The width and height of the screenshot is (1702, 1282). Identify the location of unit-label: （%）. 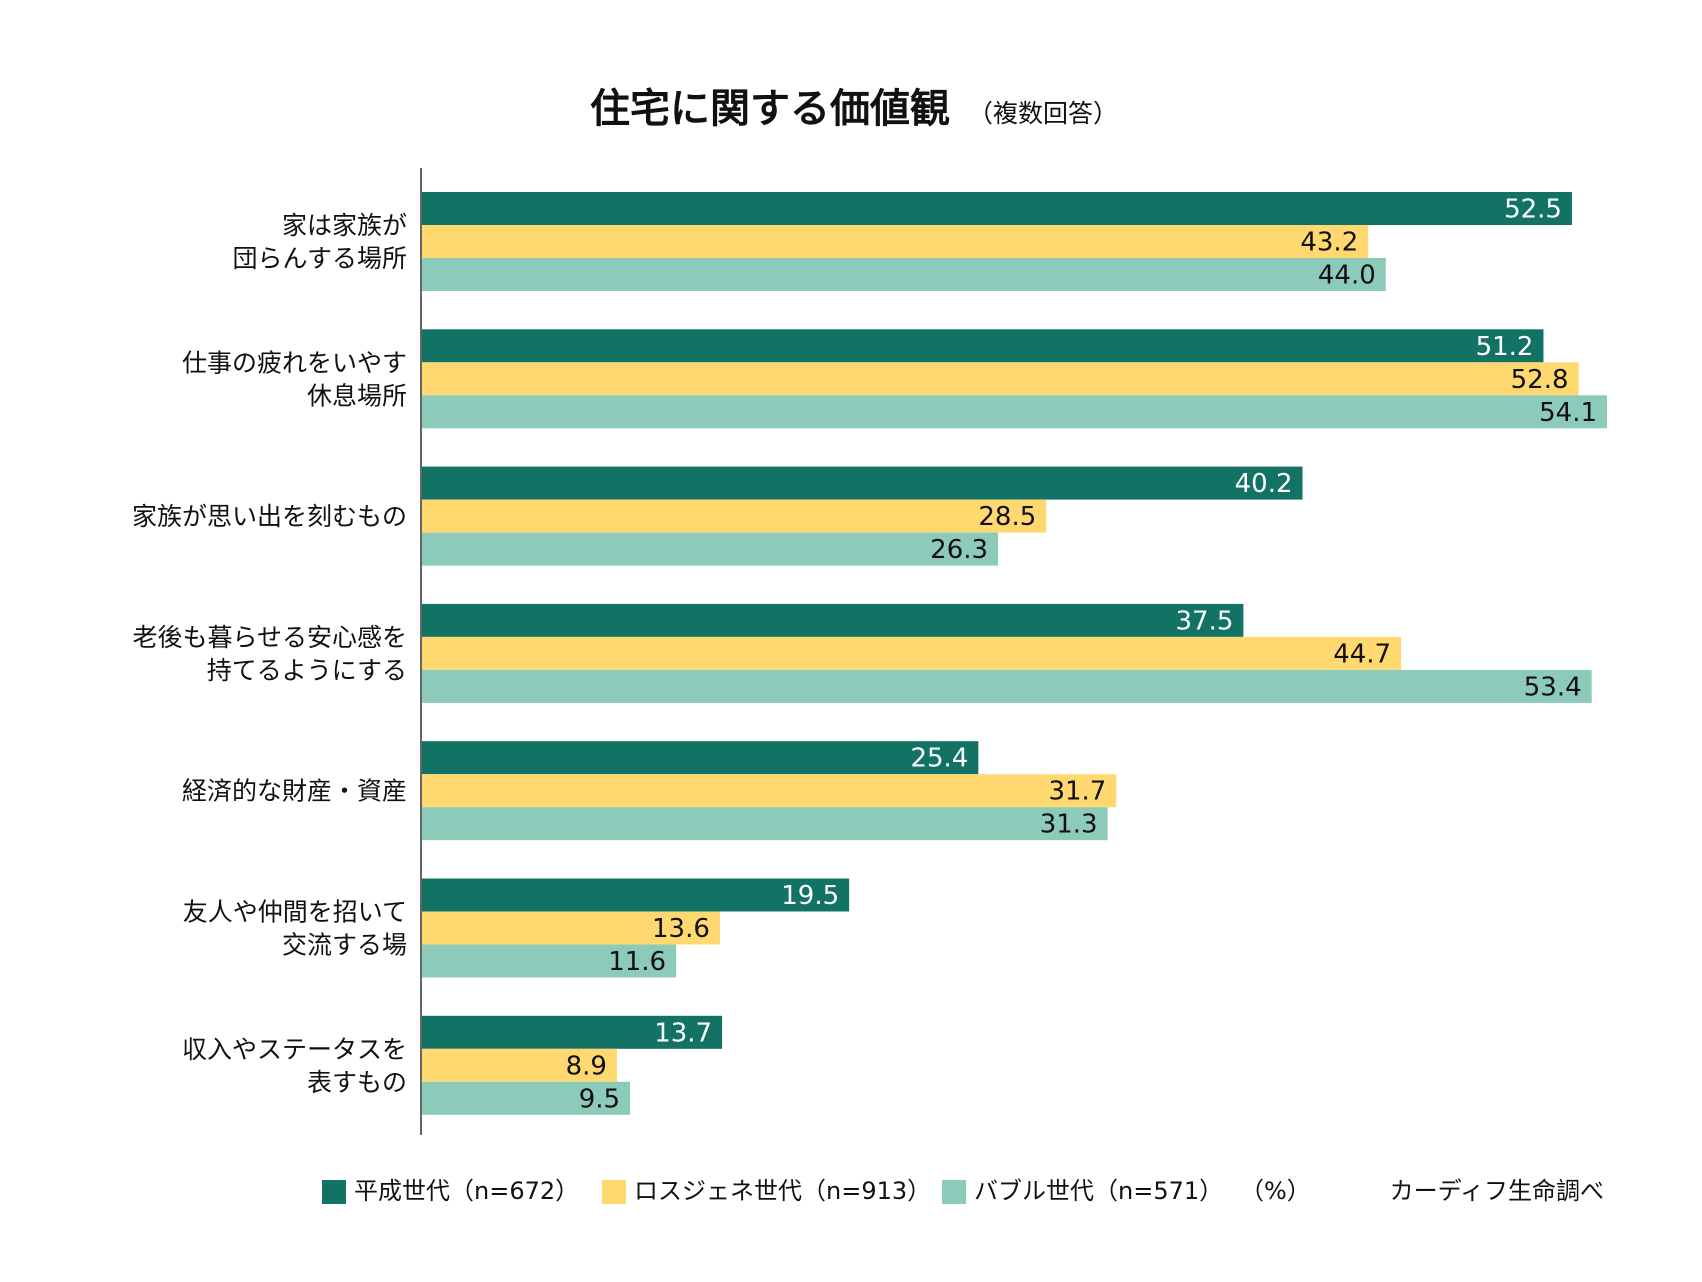
(1275, 1191).